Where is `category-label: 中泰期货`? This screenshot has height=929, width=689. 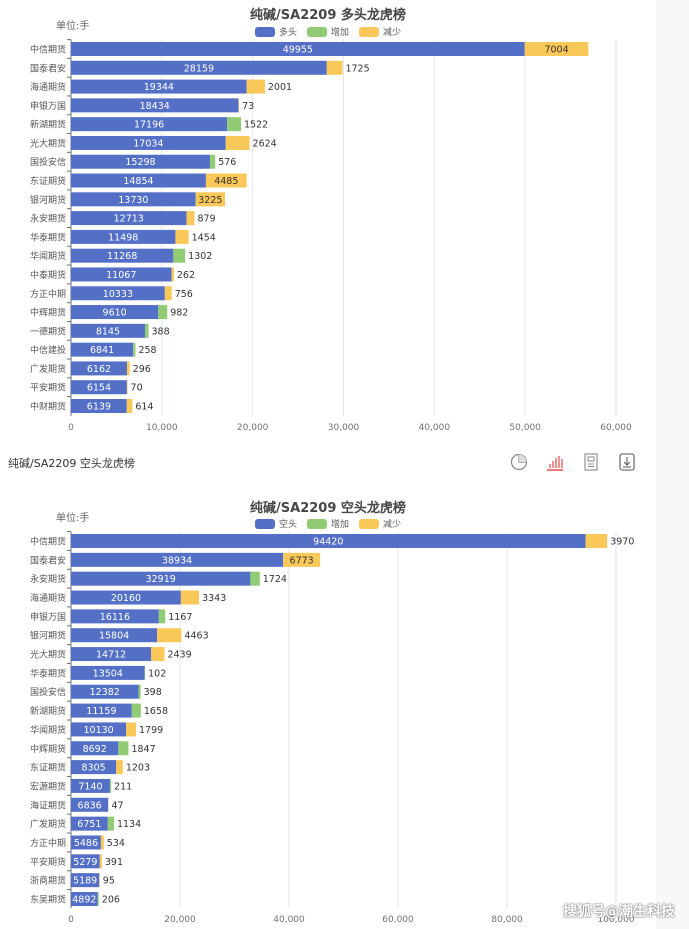
category-label: 中泰期货 is located at coordinates (48, 275).